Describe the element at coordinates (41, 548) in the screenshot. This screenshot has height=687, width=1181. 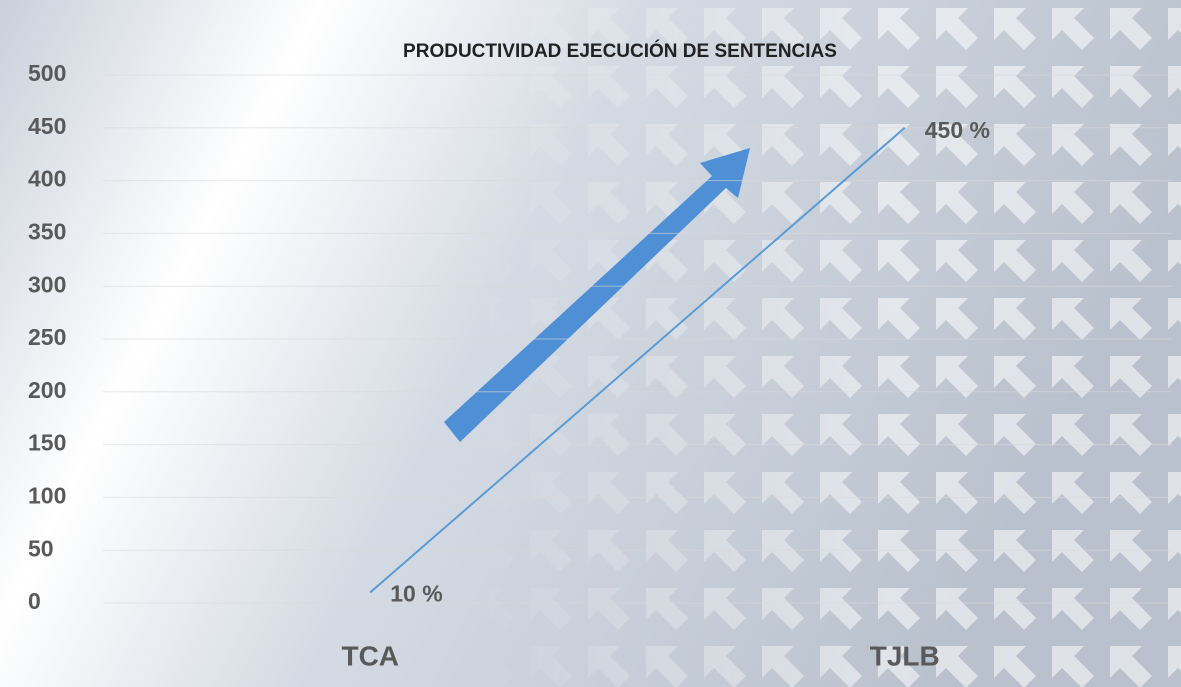
I see `y-tick-label: 50` at that location.